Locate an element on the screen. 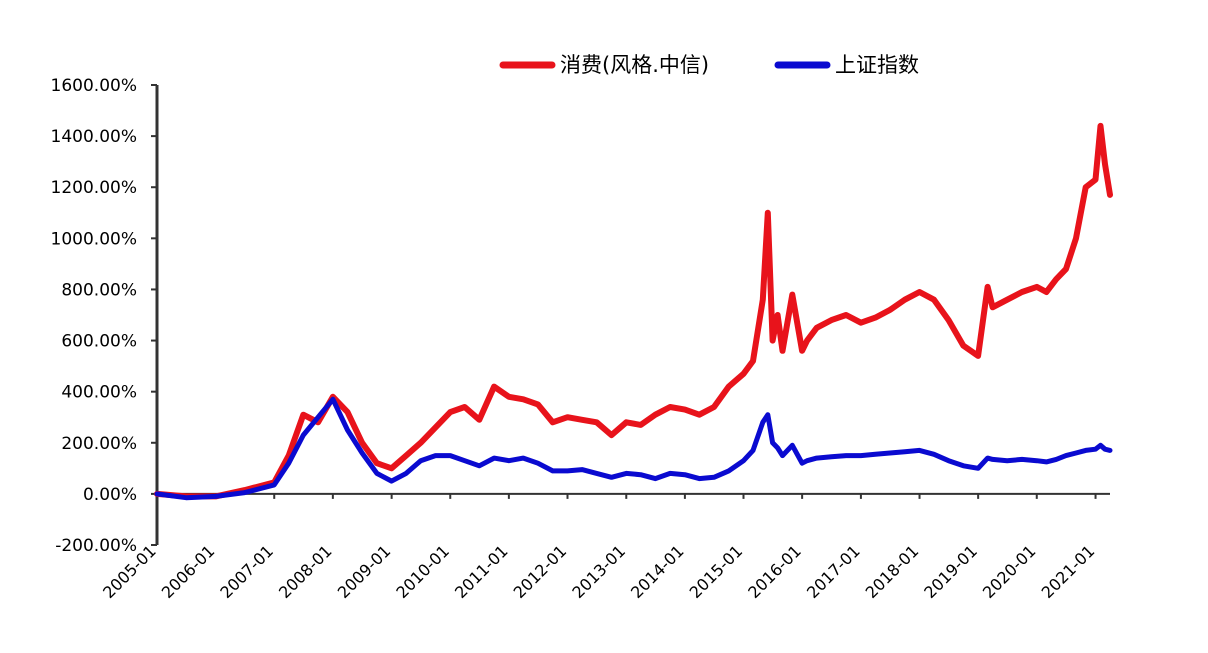 The height and width of the screenshot is (653, 1208). y-tick-label: 200.00% is located at coordinates (99, 444).